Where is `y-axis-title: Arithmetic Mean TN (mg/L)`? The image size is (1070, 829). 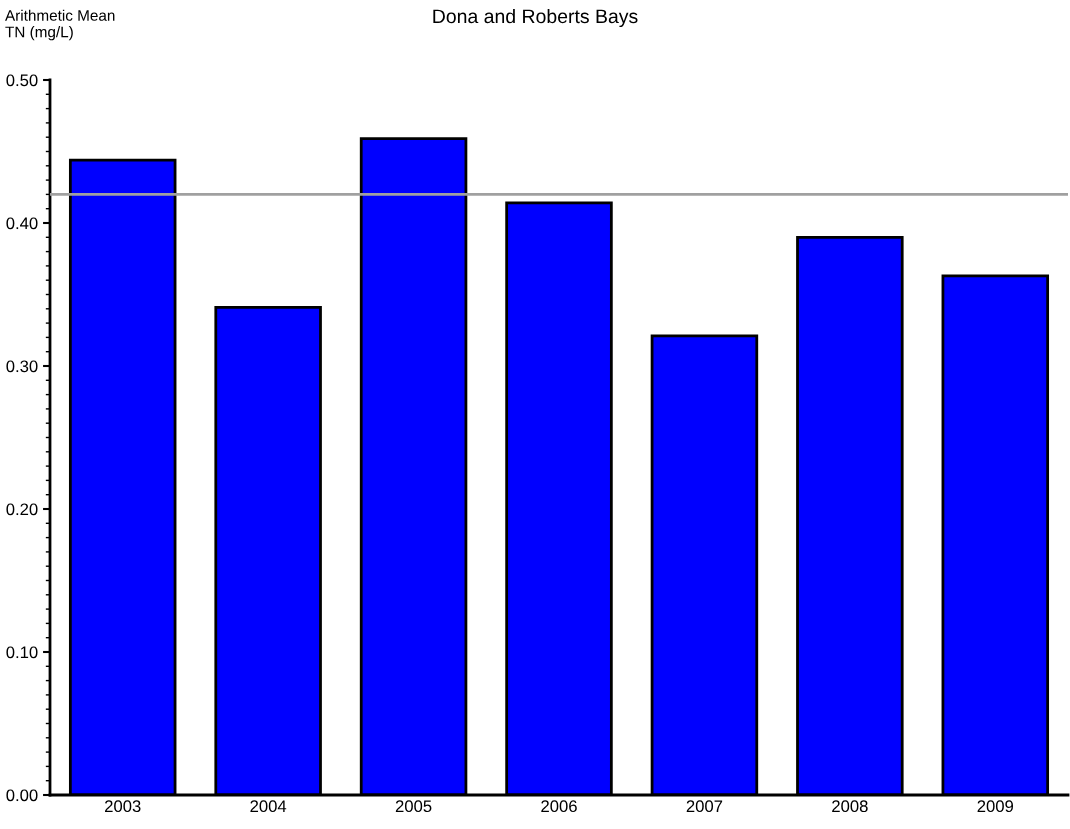 y-axis-title: Arithmetic Mean TN (mg/L) is located at coordinates (60, 25).